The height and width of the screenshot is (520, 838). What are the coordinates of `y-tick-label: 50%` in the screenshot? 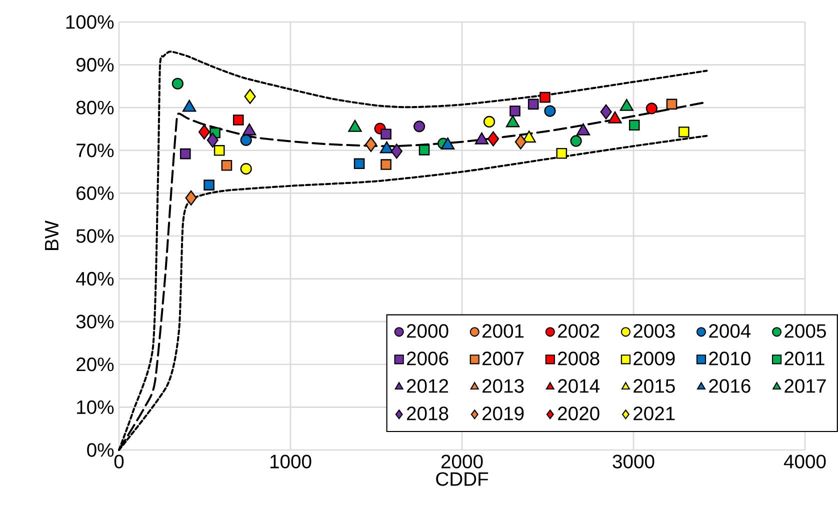 It's located at (95, 236).